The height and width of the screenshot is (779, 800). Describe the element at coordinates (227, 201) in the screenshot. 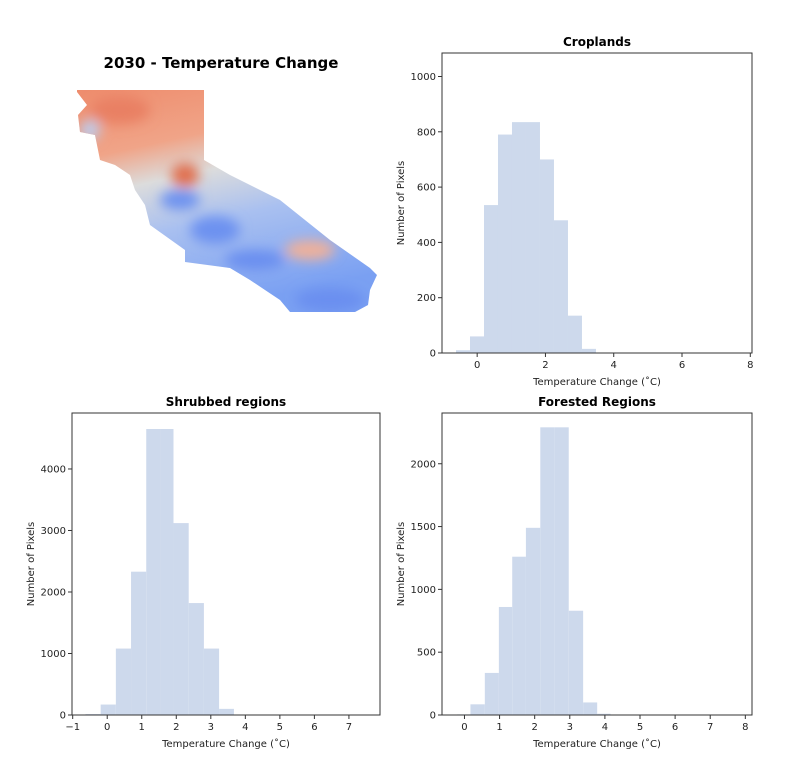

I see `california-temperature-map` at that location.